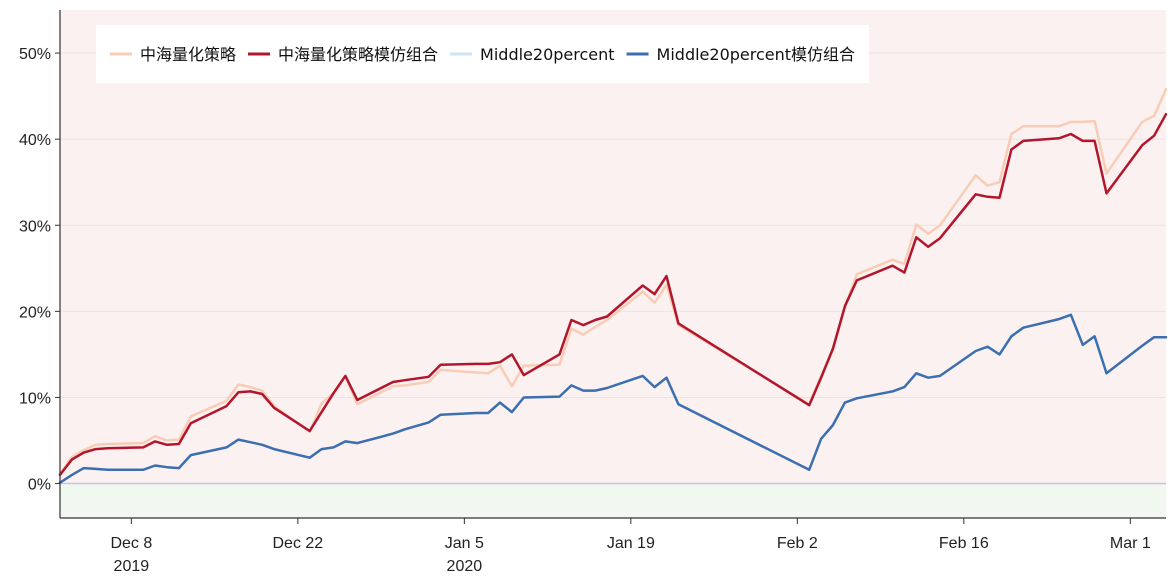 Image resolution: width=1176 pixels, height=582 pixels. Describe the element at coordinates (358, 54) in the screenshot. I see `legend-label: 中海量化策略模仿组合` at that location.